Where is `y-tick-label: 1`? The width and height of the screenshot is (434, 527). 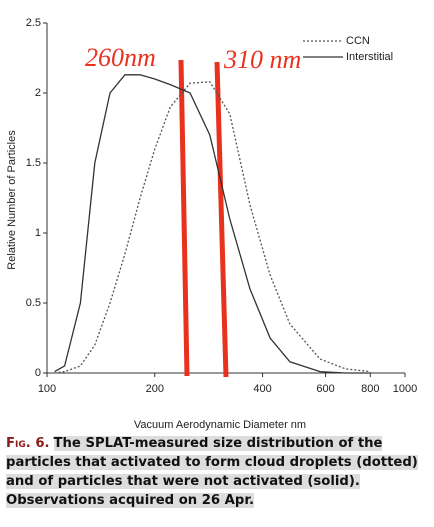
y-tick-label: 1 is located at coordinates (38, 233).